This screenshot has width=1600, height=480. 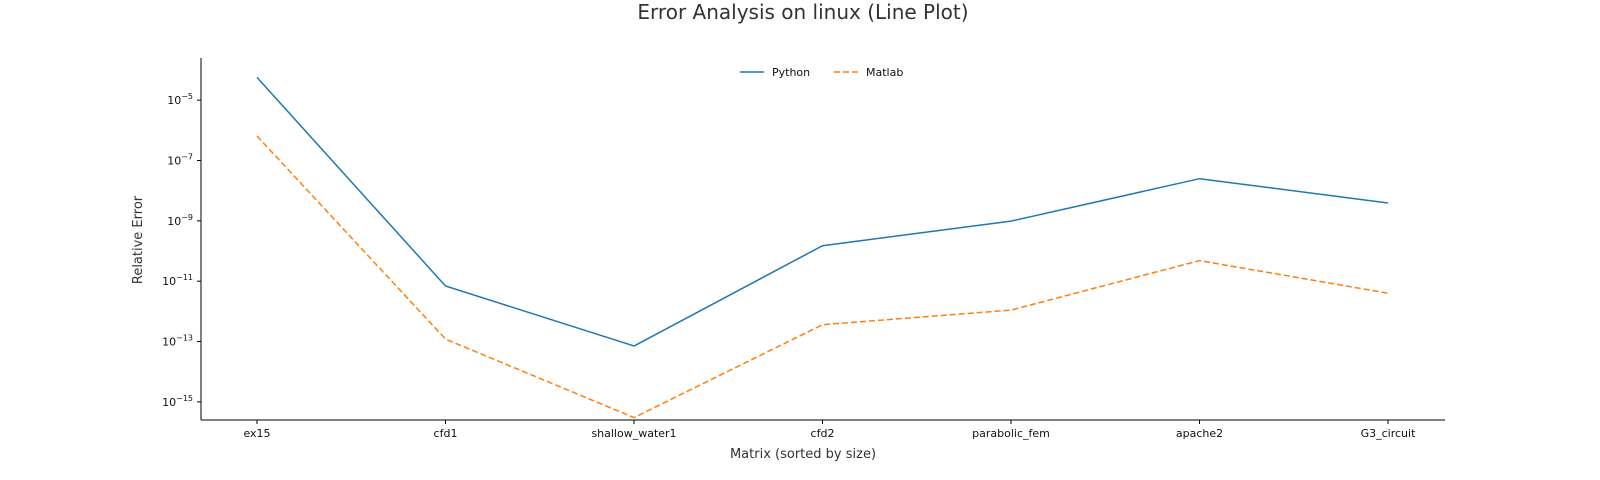 What do you see at coordinates (802, 12) in the screenshot?
I see `chart-title: Error Analysis on linux (Line Plot)` at bounding box center [802, 12].